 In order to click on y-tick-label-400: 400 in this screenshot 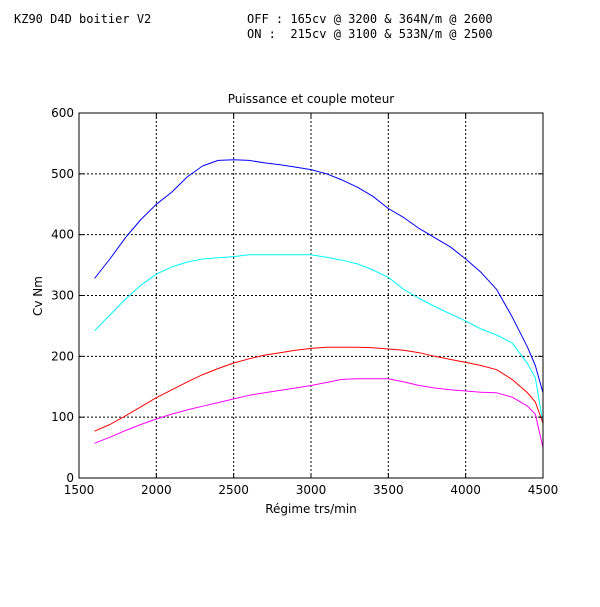, I will do `click(62, 235)`.